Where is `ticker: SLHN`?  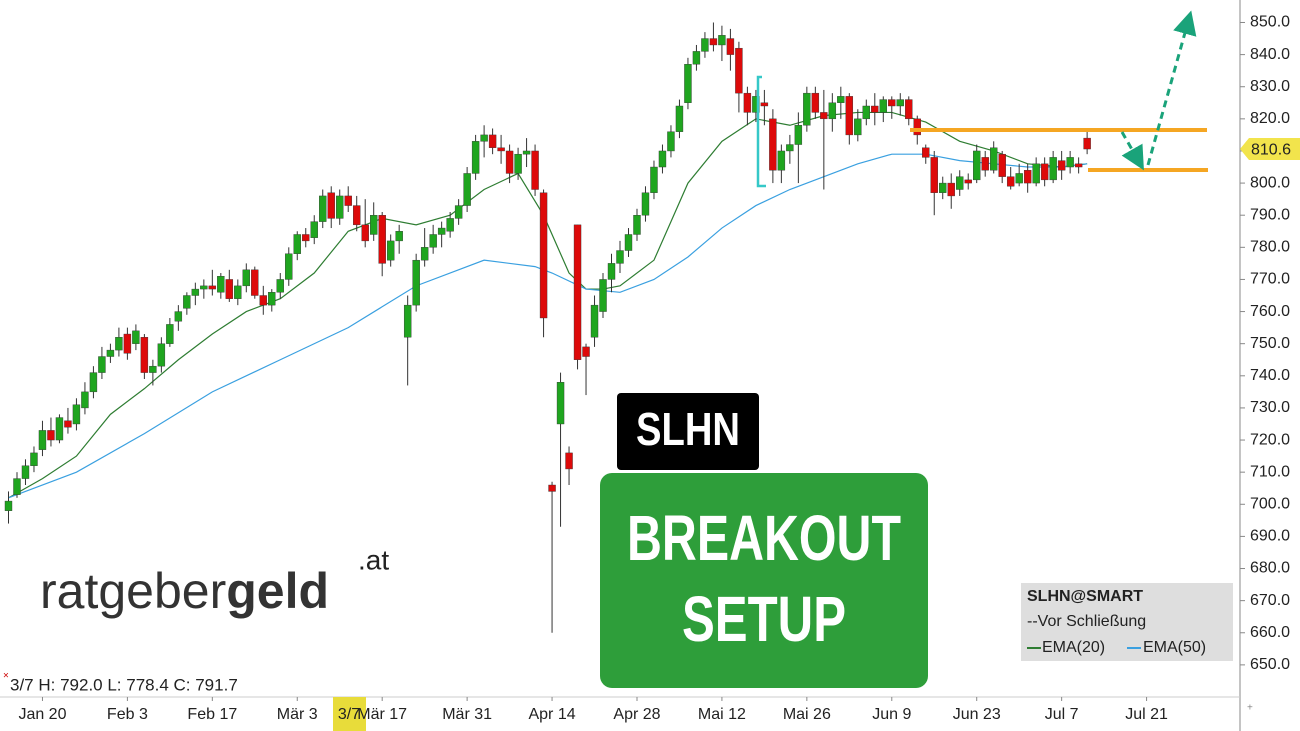 ticker: SLHN is located at coordinates (688, 429).